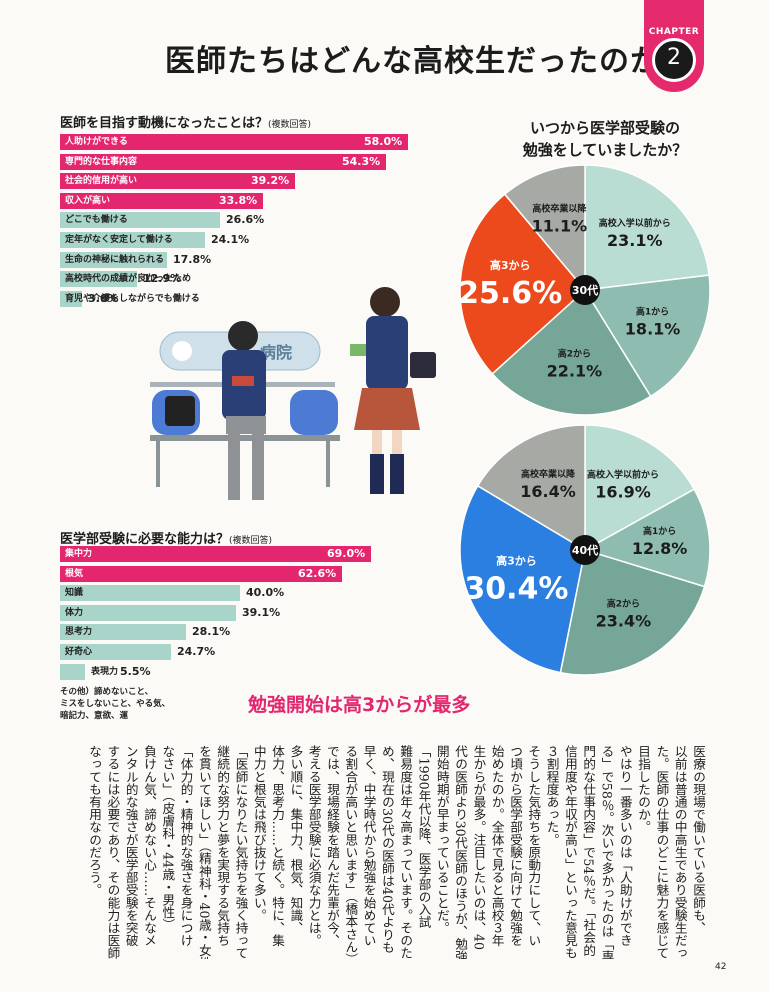 This screenshot has height=992, width=769. I want to click on bar-value: 28.1%, so click(211, 632).